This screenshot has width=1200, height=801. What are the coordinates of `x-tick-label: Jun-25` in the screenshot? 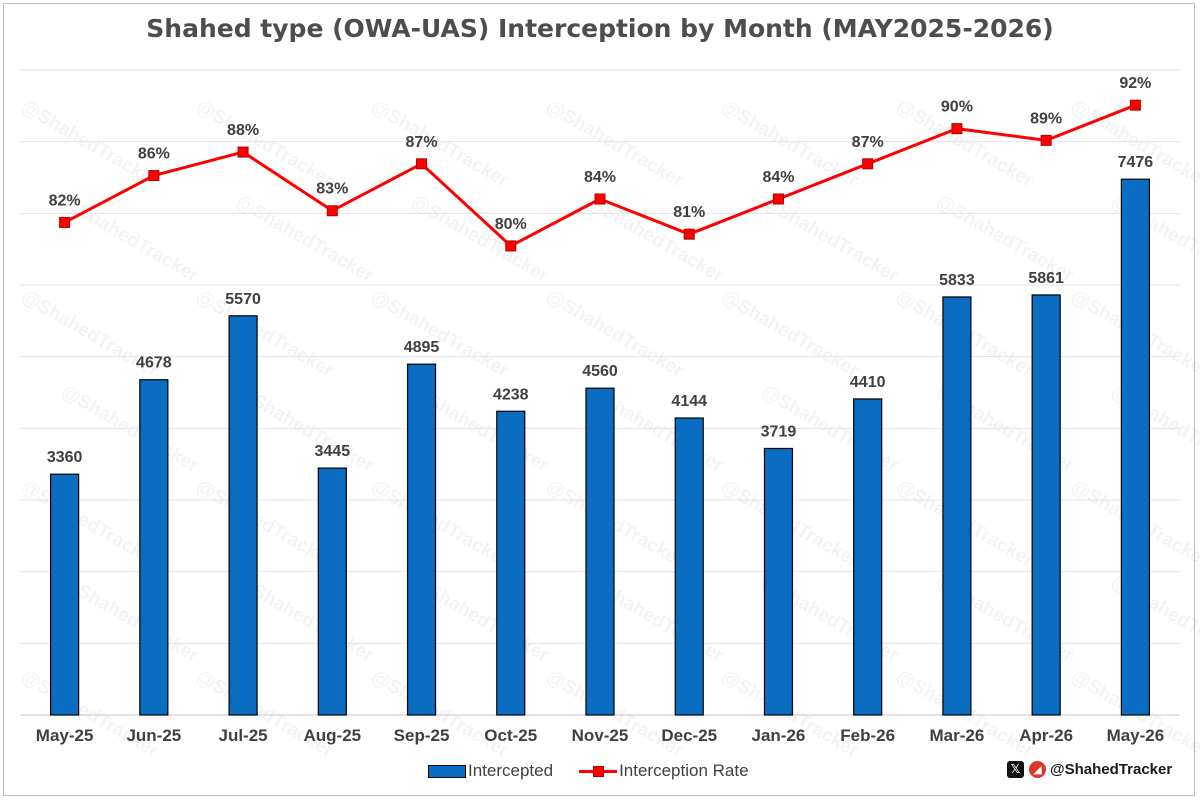 It's located at (153, 735).